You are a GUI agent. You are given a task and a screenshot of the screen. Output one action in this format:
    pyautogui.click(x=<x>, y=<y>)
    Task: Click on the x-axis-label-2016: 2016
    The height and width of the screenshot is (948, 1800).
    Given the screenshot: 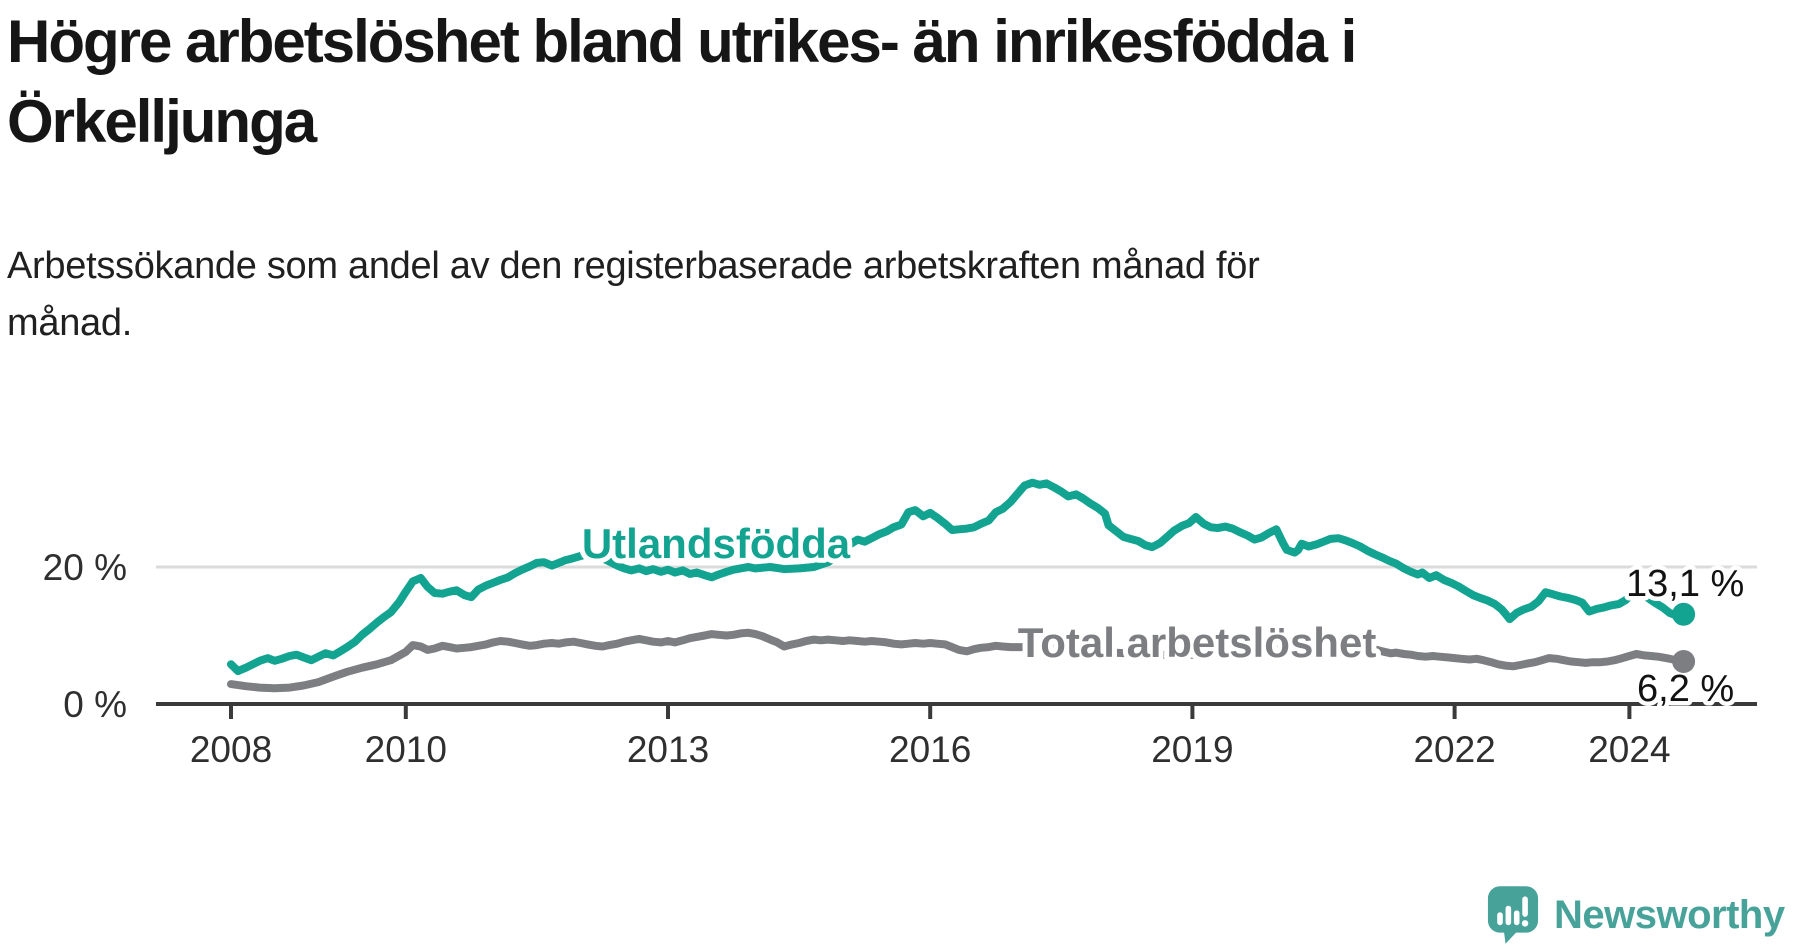 What is the action you would take?
    pyautogui.click(x=930, y=749)
    